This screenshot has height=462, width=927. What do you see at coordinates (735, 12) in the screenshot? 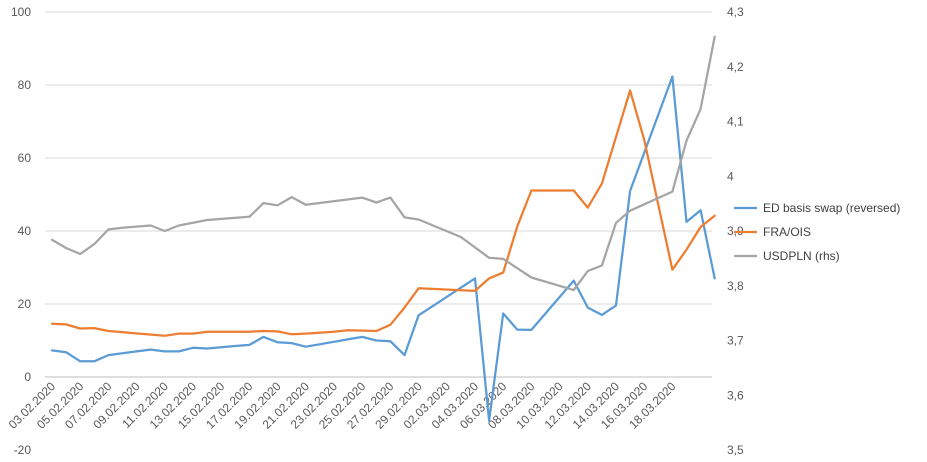
I see `right-y-tick-label: 4,3` at bounding box center [735, 12].